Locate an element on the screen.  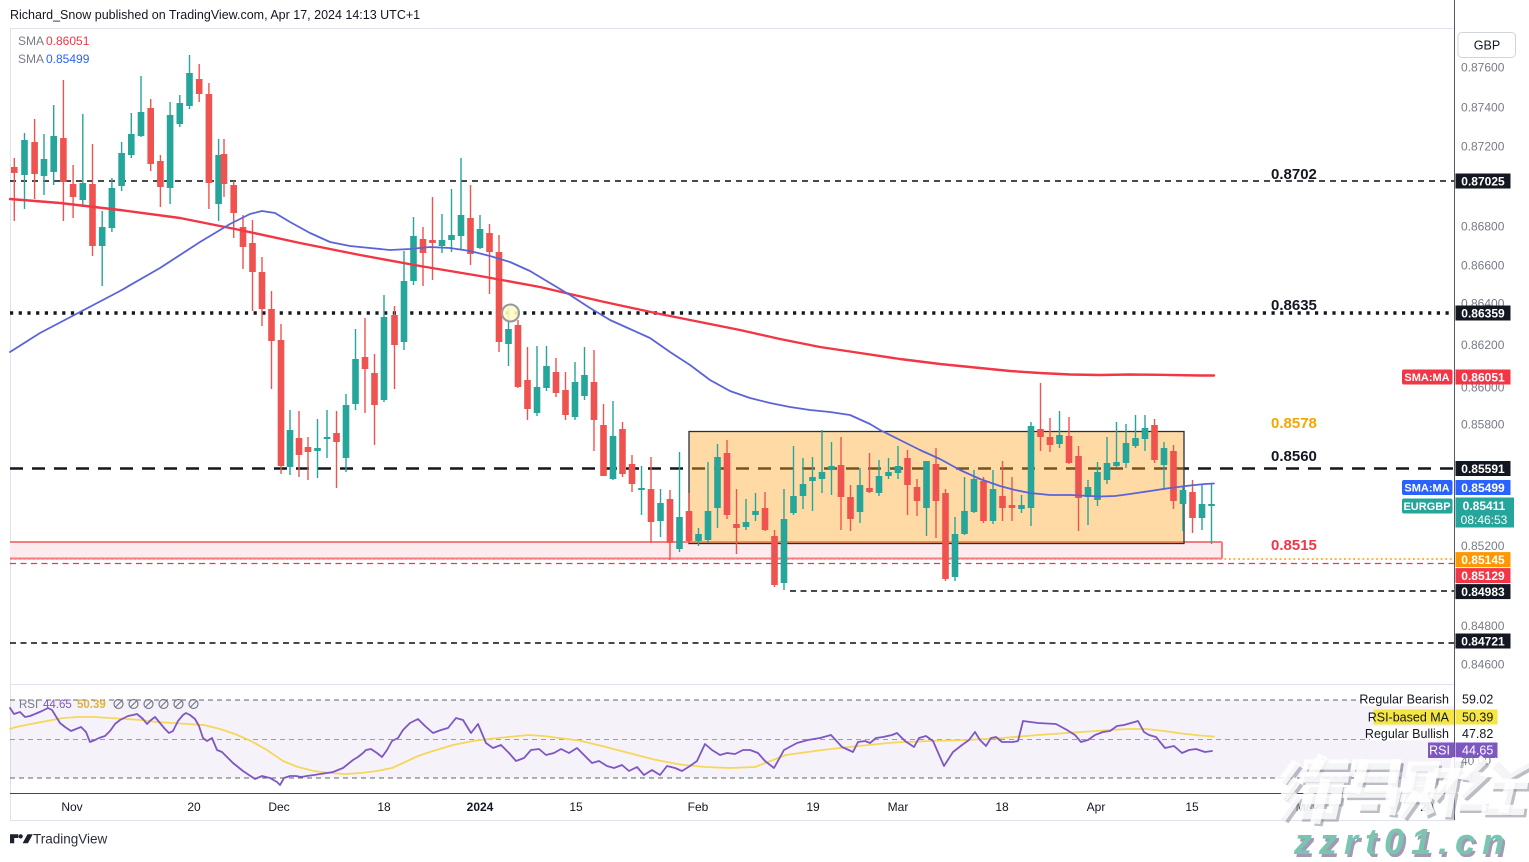
svg-text: 0.8578 is located at coordinates (1294, 423).